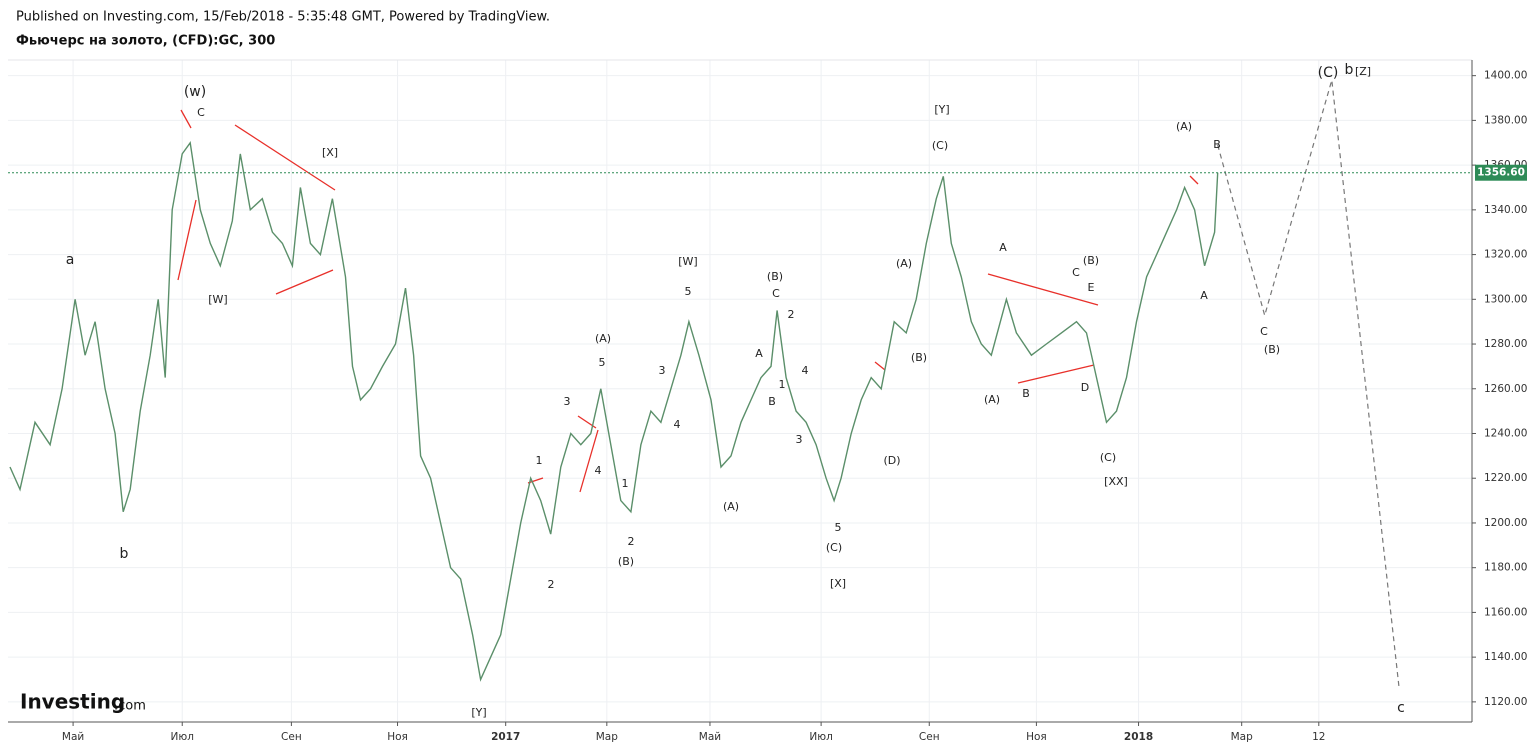 Image resolution: width=1533 pixels, height=749 pixels. I want to click on wave-label: a, so click(70, 260).